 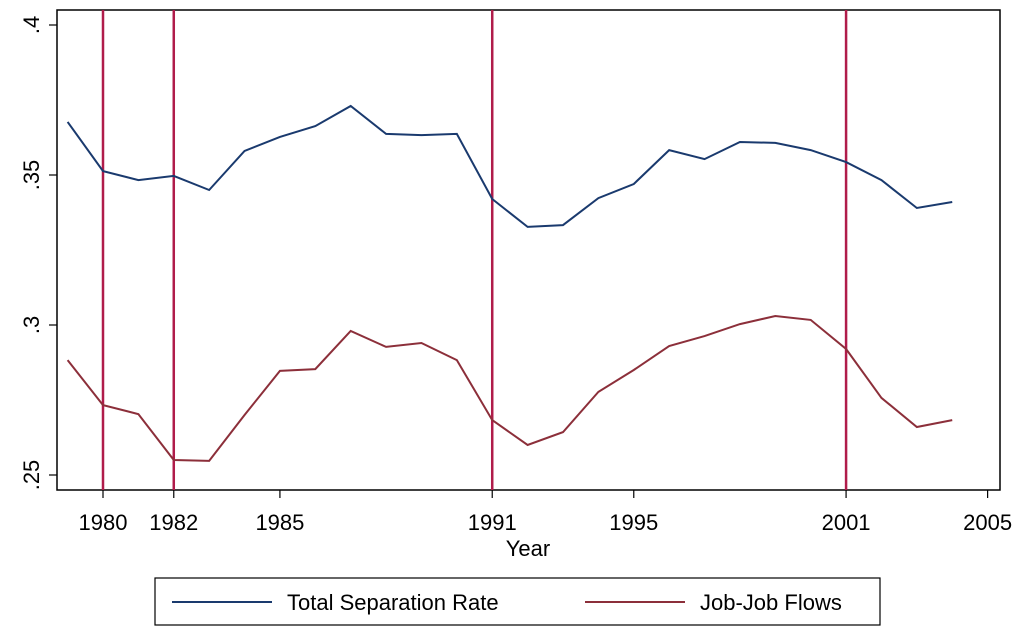 I want to click on x-tick-label: 1991, so click(x=492, y=522).